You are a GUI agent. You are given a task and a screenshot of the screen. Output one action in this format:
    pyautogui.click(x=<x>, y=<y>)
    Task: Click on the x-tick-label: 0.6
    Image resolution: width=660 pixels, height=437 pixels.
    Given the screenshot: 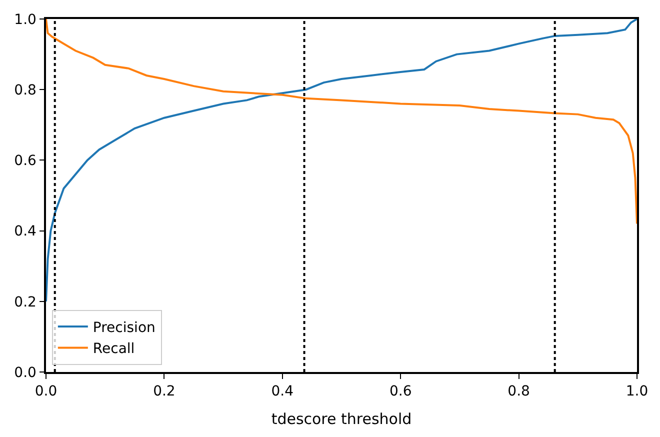 What is the action you would take?
    pyautogui.click(x=400, y=392)
    